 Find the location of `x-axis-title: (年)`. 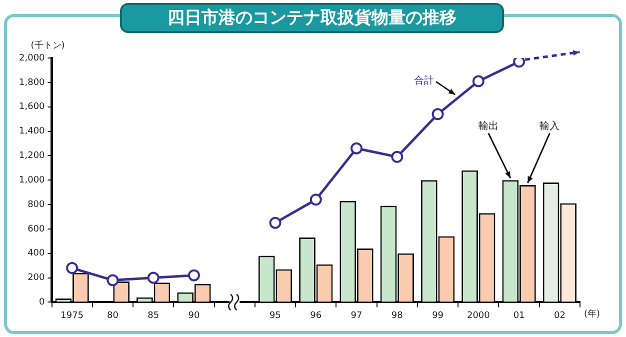

x-axis-title: (年) is located at coordinates (592, 314).